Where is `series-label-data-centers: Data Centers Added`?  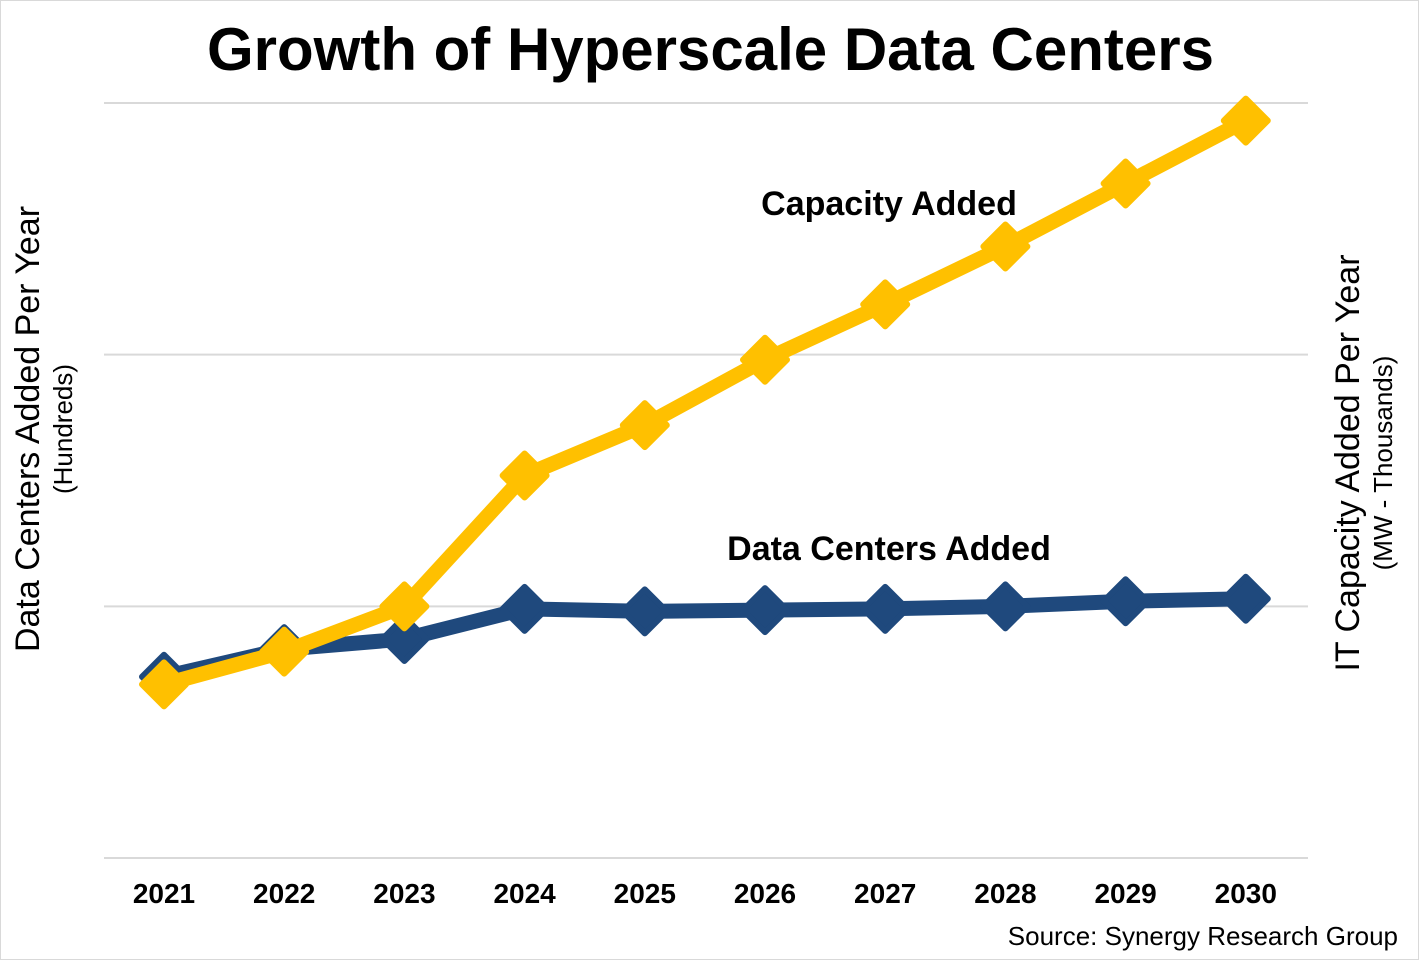 series-label-data-centers: Data Centers Added is located at coordinates (889, 549).